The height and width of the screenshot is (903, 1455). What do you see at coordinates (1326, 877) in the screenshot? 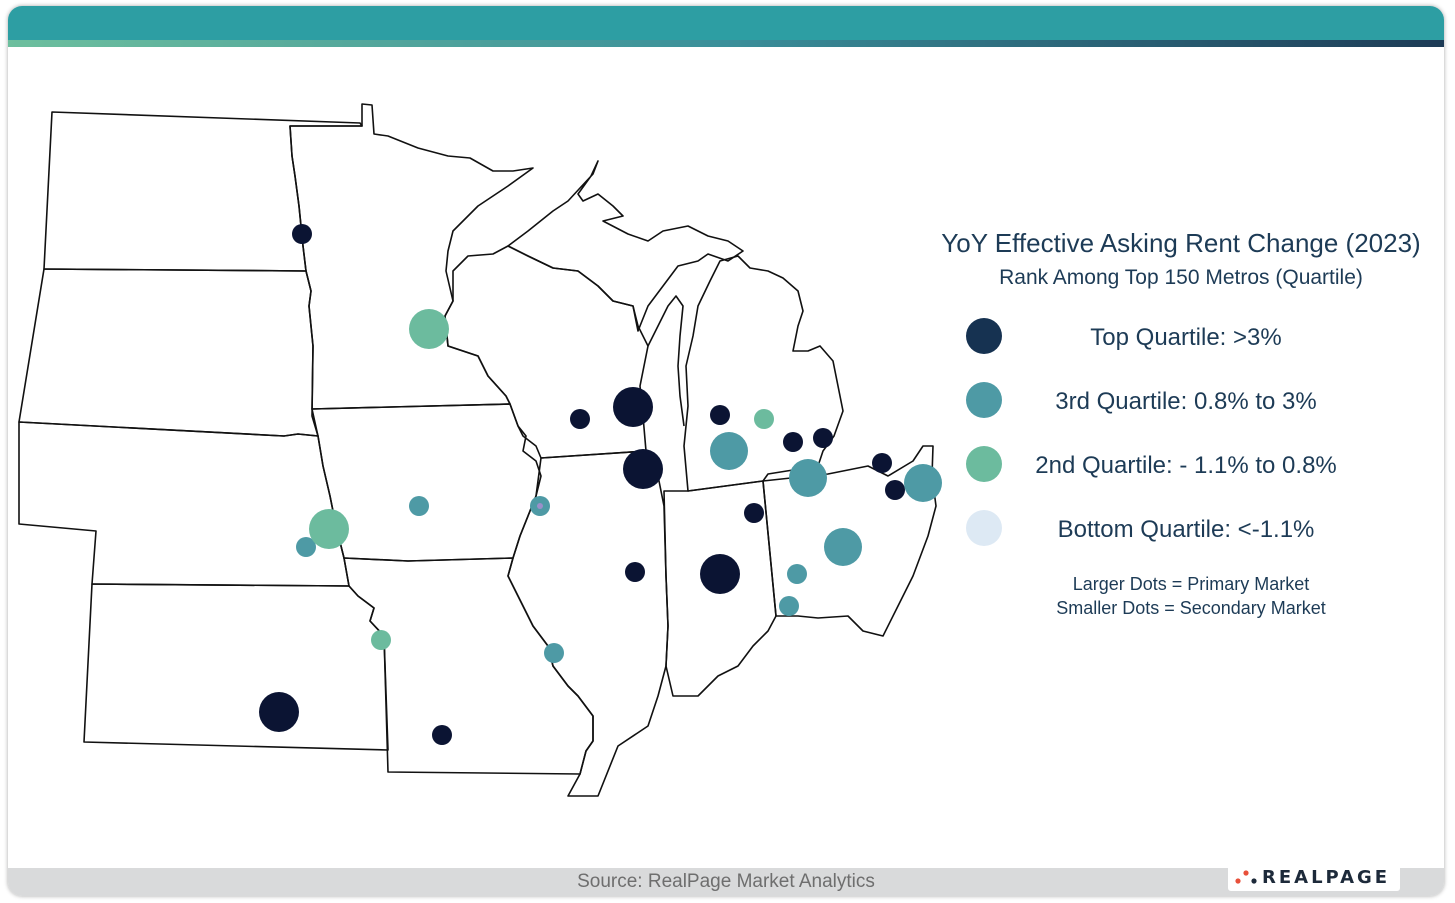
I see `logo-wordmark: REALPAGE` at bounding box center [1326, 877].